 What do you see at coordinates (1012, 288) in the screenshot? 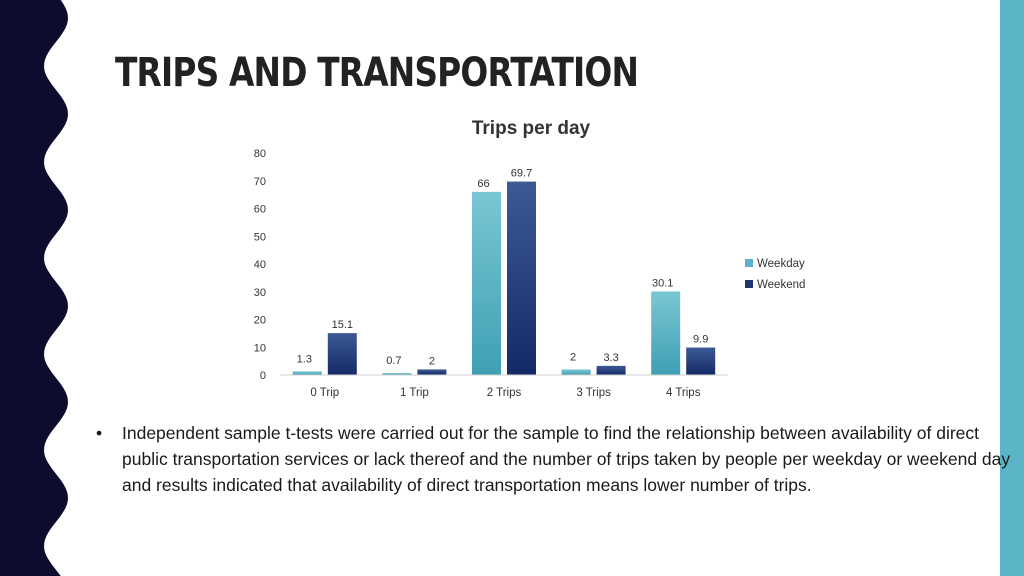
I see `right-accent-stripe` at bounding box center [1012, 288].